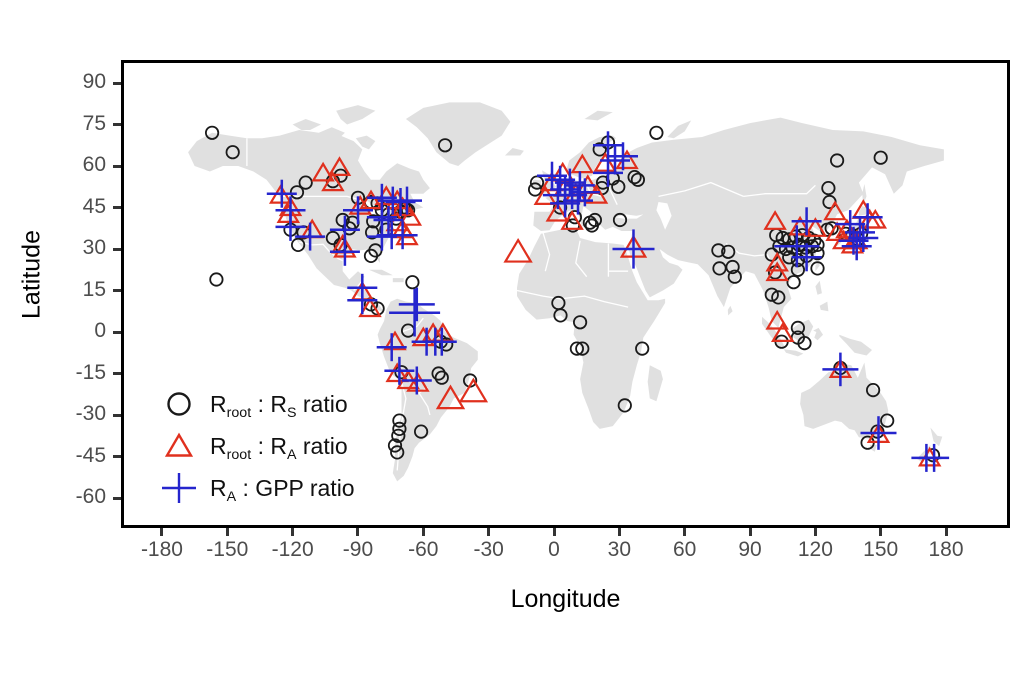  What do you see at coordinates (179, 488) in the screenshot?
I see `plus-legend-icon` at bounding box center [179, 488].